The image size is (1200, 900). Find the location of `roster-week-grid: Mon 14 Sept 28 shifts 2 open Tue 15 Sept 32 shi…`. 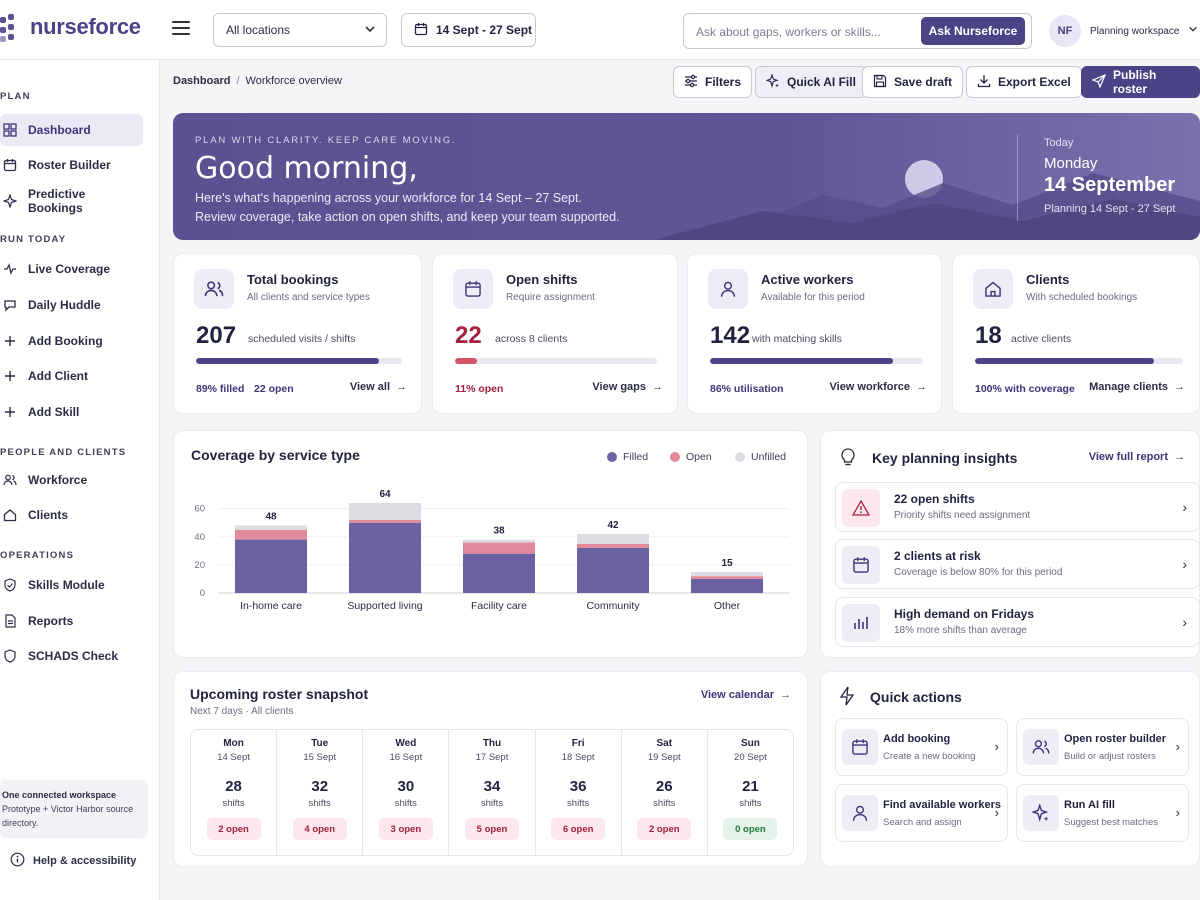

roster-week-grid: Mon 14 Sept 28 shifts 2 open Tue 15 Sept 32 shi… is located at coordinates (492, 792).